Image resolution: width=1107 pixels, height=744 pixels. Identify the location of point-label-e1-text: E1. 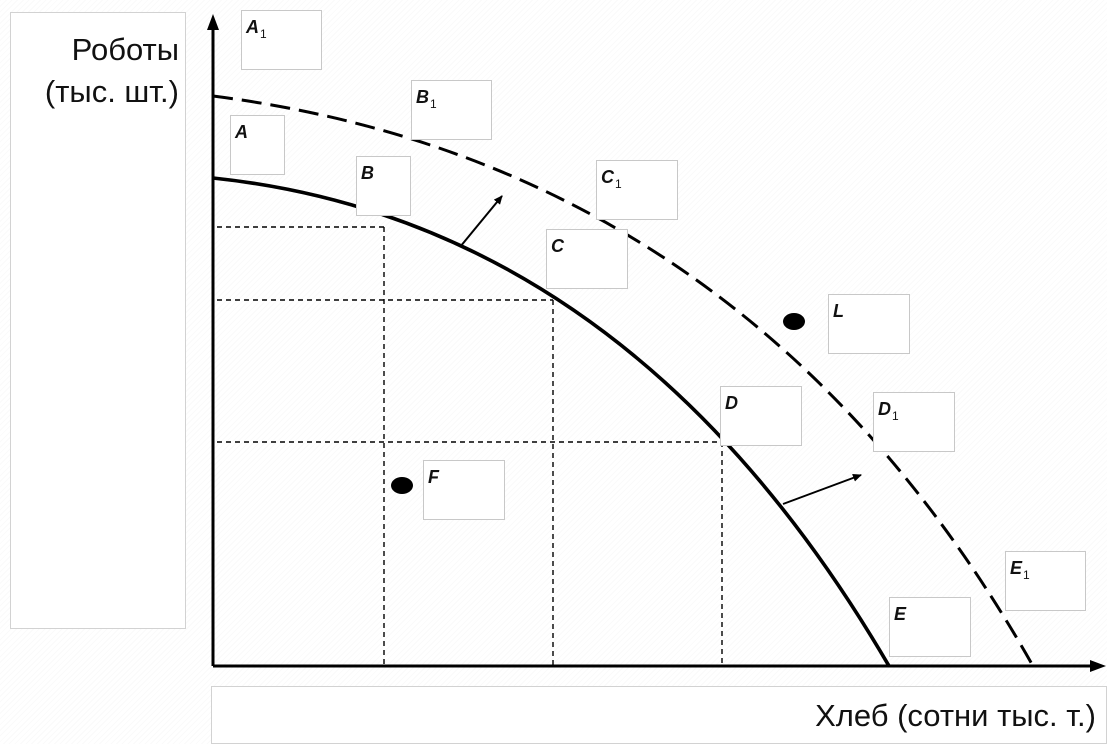
(1020, 570).